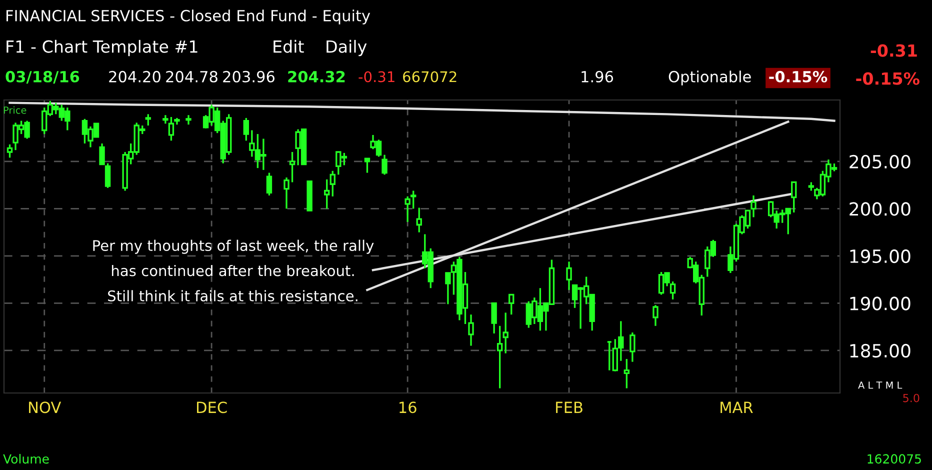 The image size is (932, 470). I want to click on y-tick-label: 195.00, so click(880, 256).